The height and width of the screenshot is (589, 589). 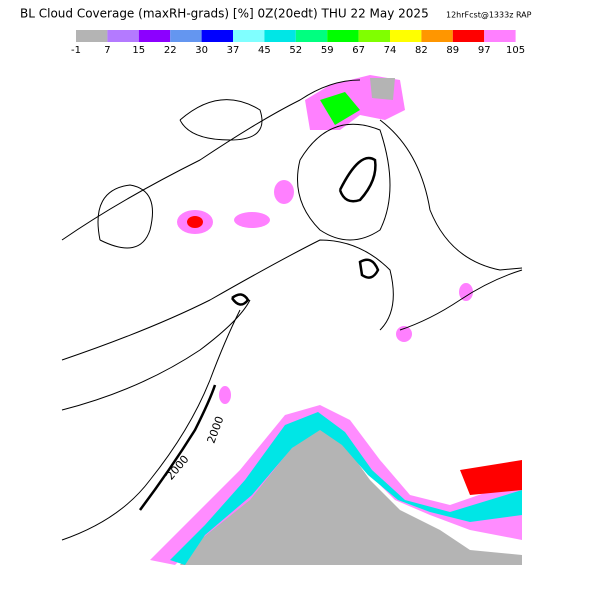 I want to click on colorbar-label: 82, so click(x=421, y=50).